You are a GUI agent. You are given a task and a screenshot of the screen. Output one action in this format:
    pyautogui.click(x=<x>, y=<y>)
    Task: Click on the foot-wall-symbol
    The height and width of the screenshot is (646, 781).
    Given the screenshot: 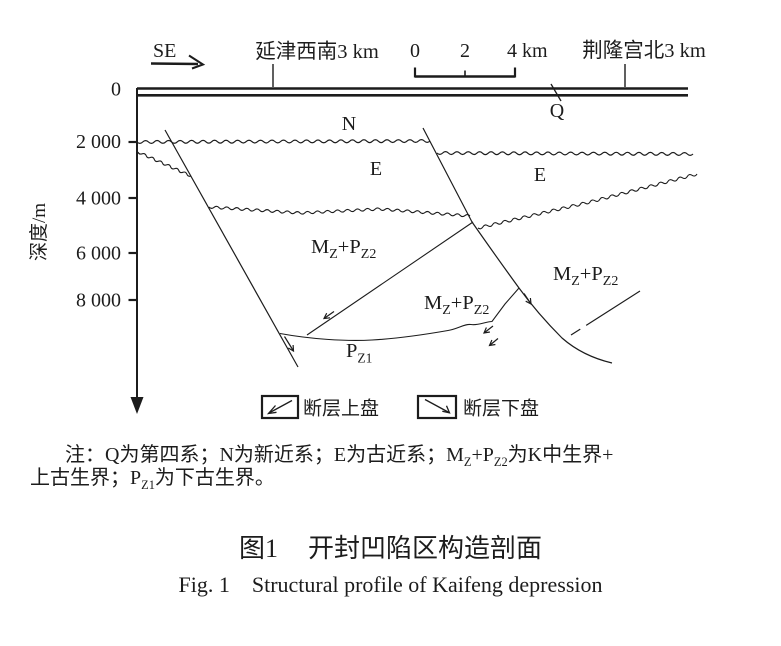 What is the action you would take?
    pyautogui.click(x=437, y=406)
    